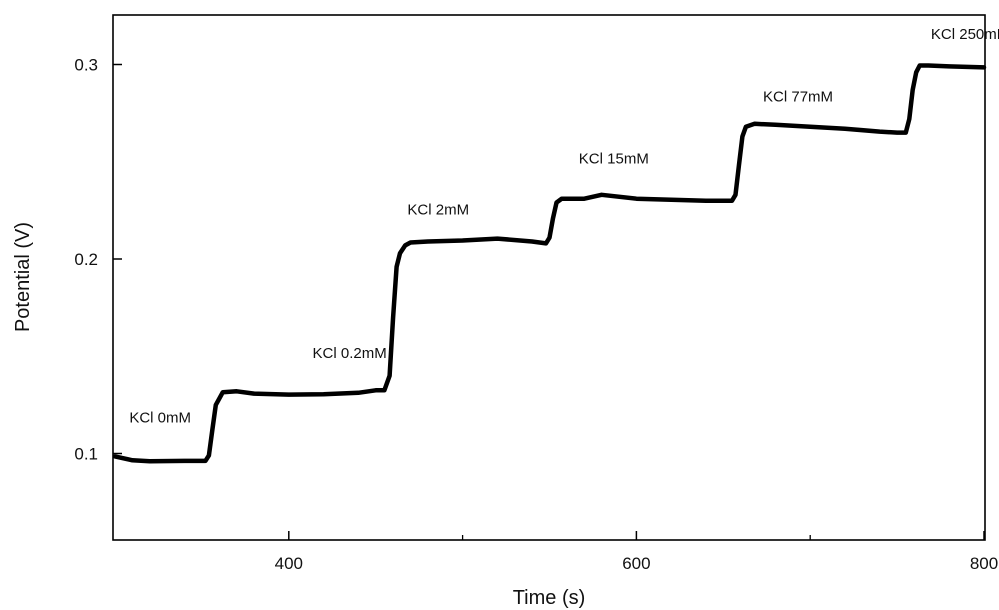 This screenshot has height=610, width=999. Describe the element at coordinates (350, 353) in the screenshot. I see `annotation-label: KCl 0.2mM` at that location.